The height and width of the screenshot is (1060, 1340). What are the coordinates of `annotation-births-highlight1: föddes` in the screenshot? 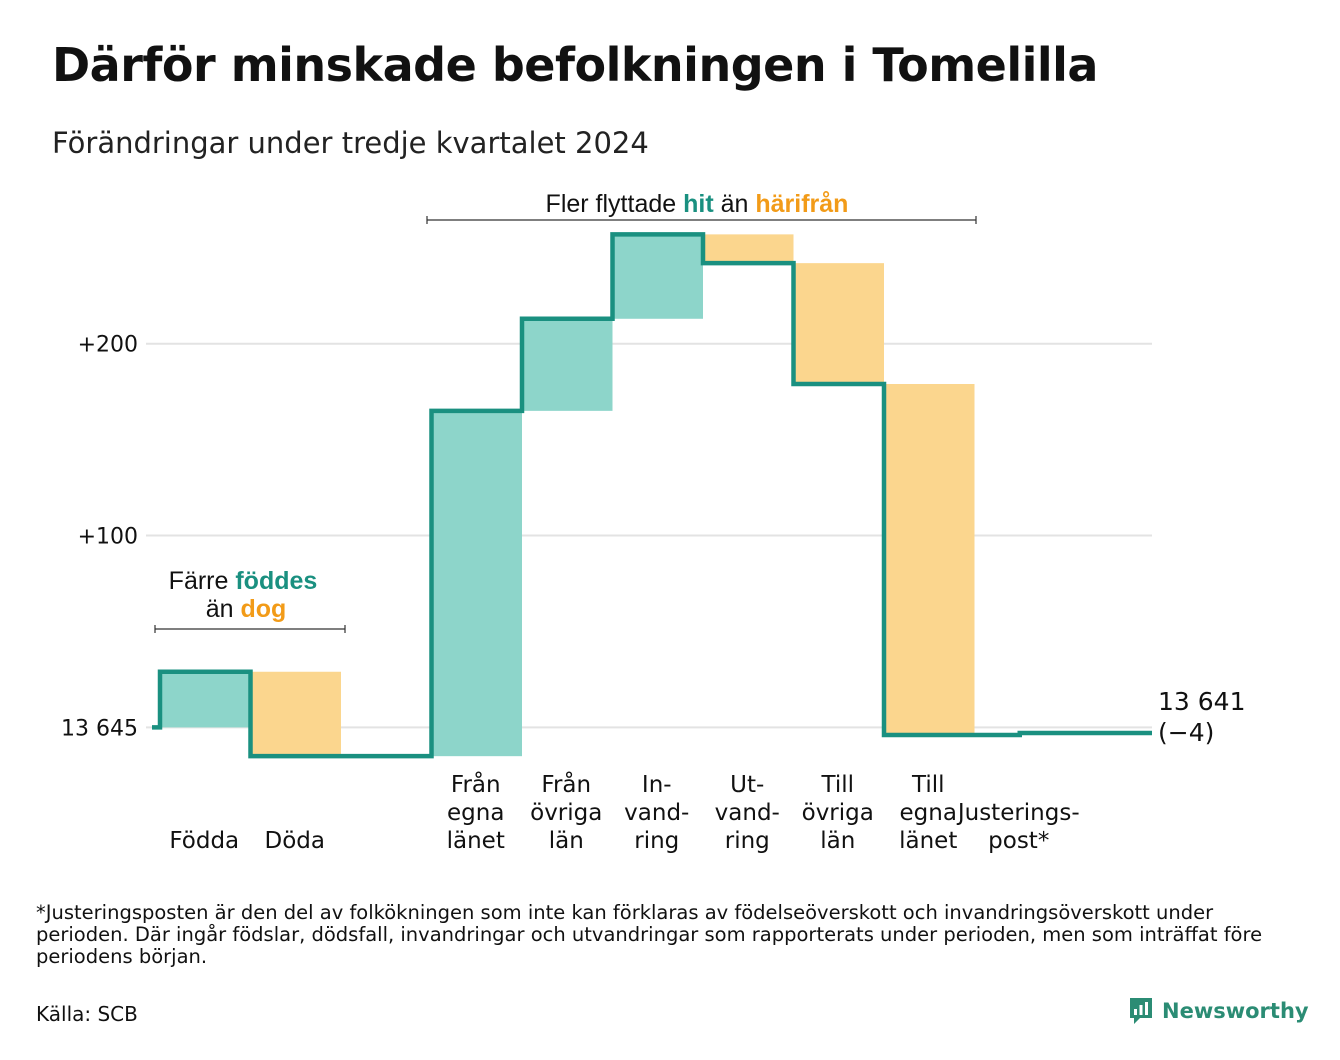 It's located at (276, 581).